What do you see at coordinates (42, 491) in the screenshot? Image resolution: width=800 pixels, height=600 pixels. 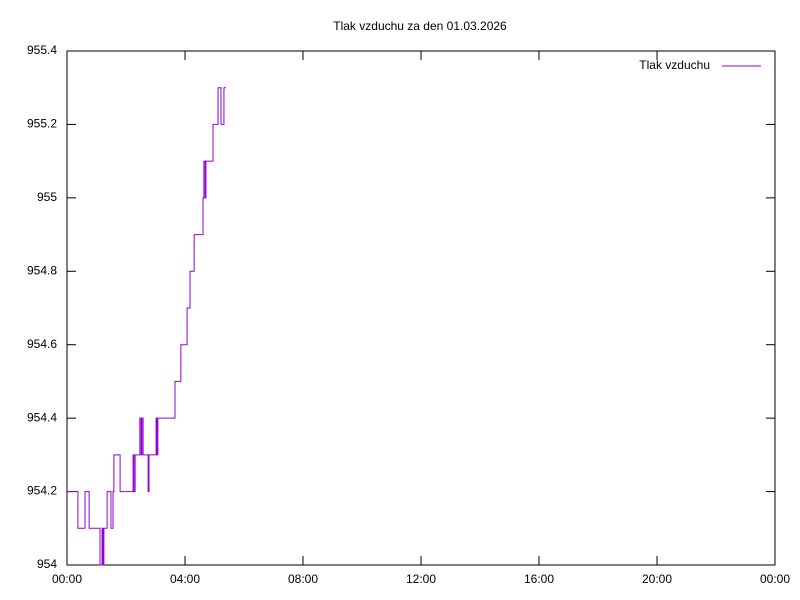 I see `y-tick-label: 954.2` at bounding box center [42, 491].